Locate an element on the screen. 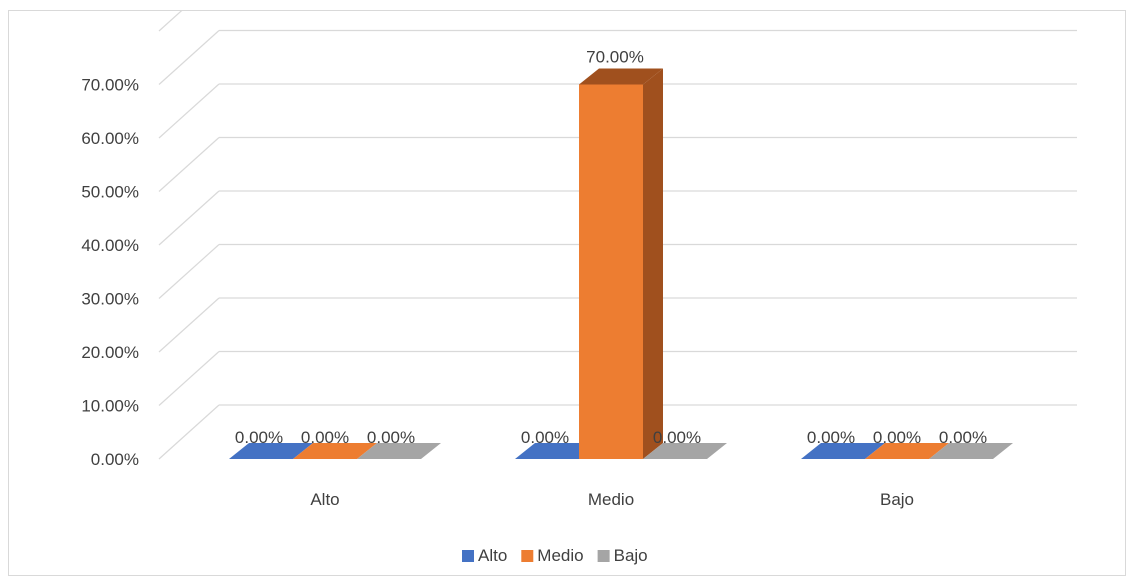 Image resolution: width=1128 pixels, height=578 pixels. legend-label: Medio is located at coordinates (560, 555).